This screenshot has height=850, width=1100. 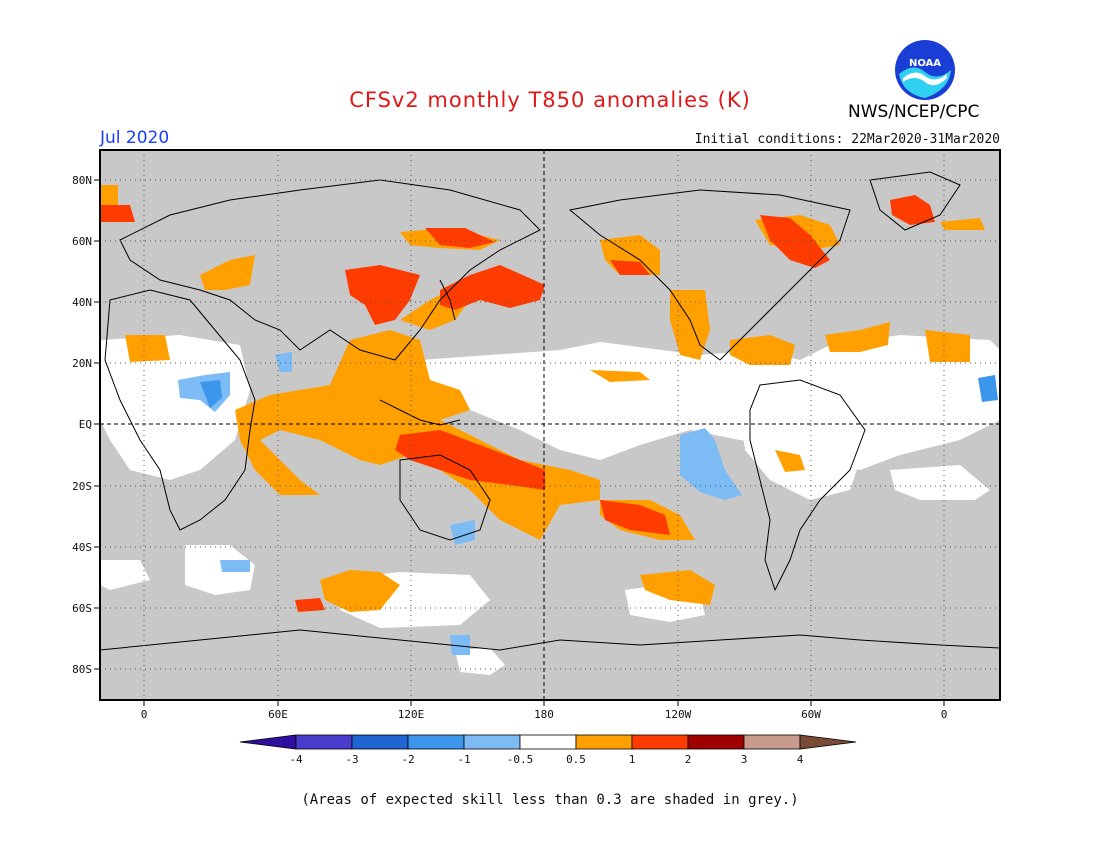 I want to click on legend-label: -3, so click(x=351, y=759).